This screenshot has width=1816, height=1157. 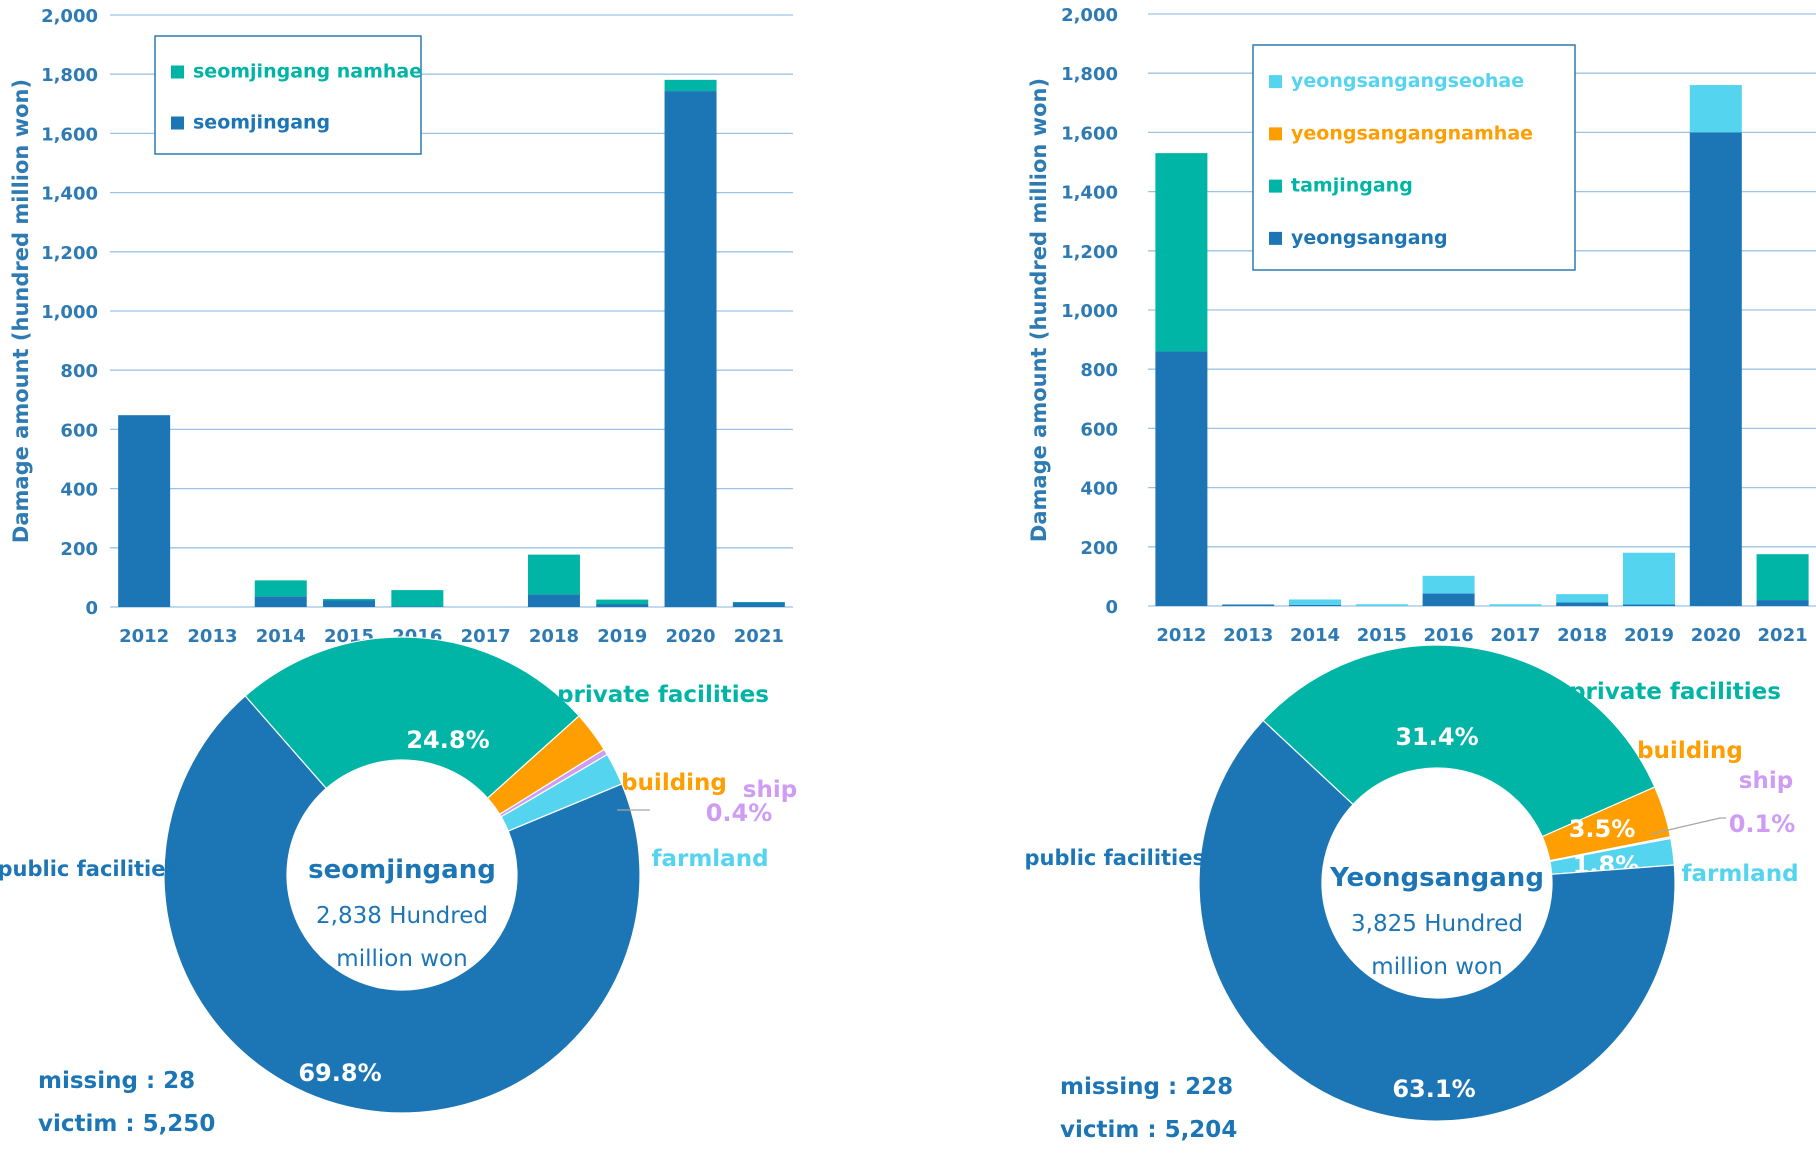 What do you see at coordinates (1089, 133) in the screenshot?
I see `y-tick-label: 1,600` at bounding box center [1089, 133].